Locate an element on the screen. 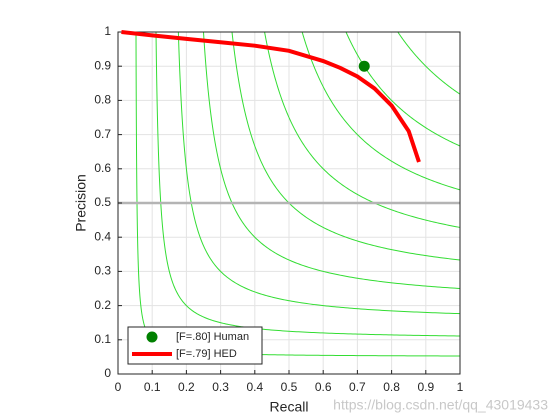 This screenshot has width=560, height=420. y-tick-label: 0.5 is located at coordinates (102, 202).